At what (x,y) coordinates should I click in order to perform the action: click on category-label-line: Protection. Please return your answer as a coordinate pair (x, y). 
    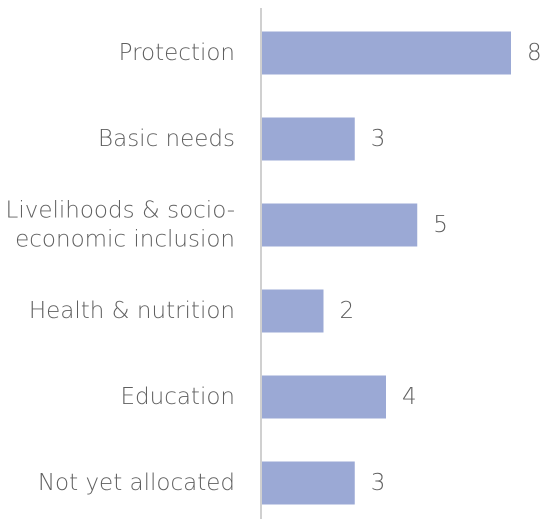
    Looking at the image, I should click on (177, 53).